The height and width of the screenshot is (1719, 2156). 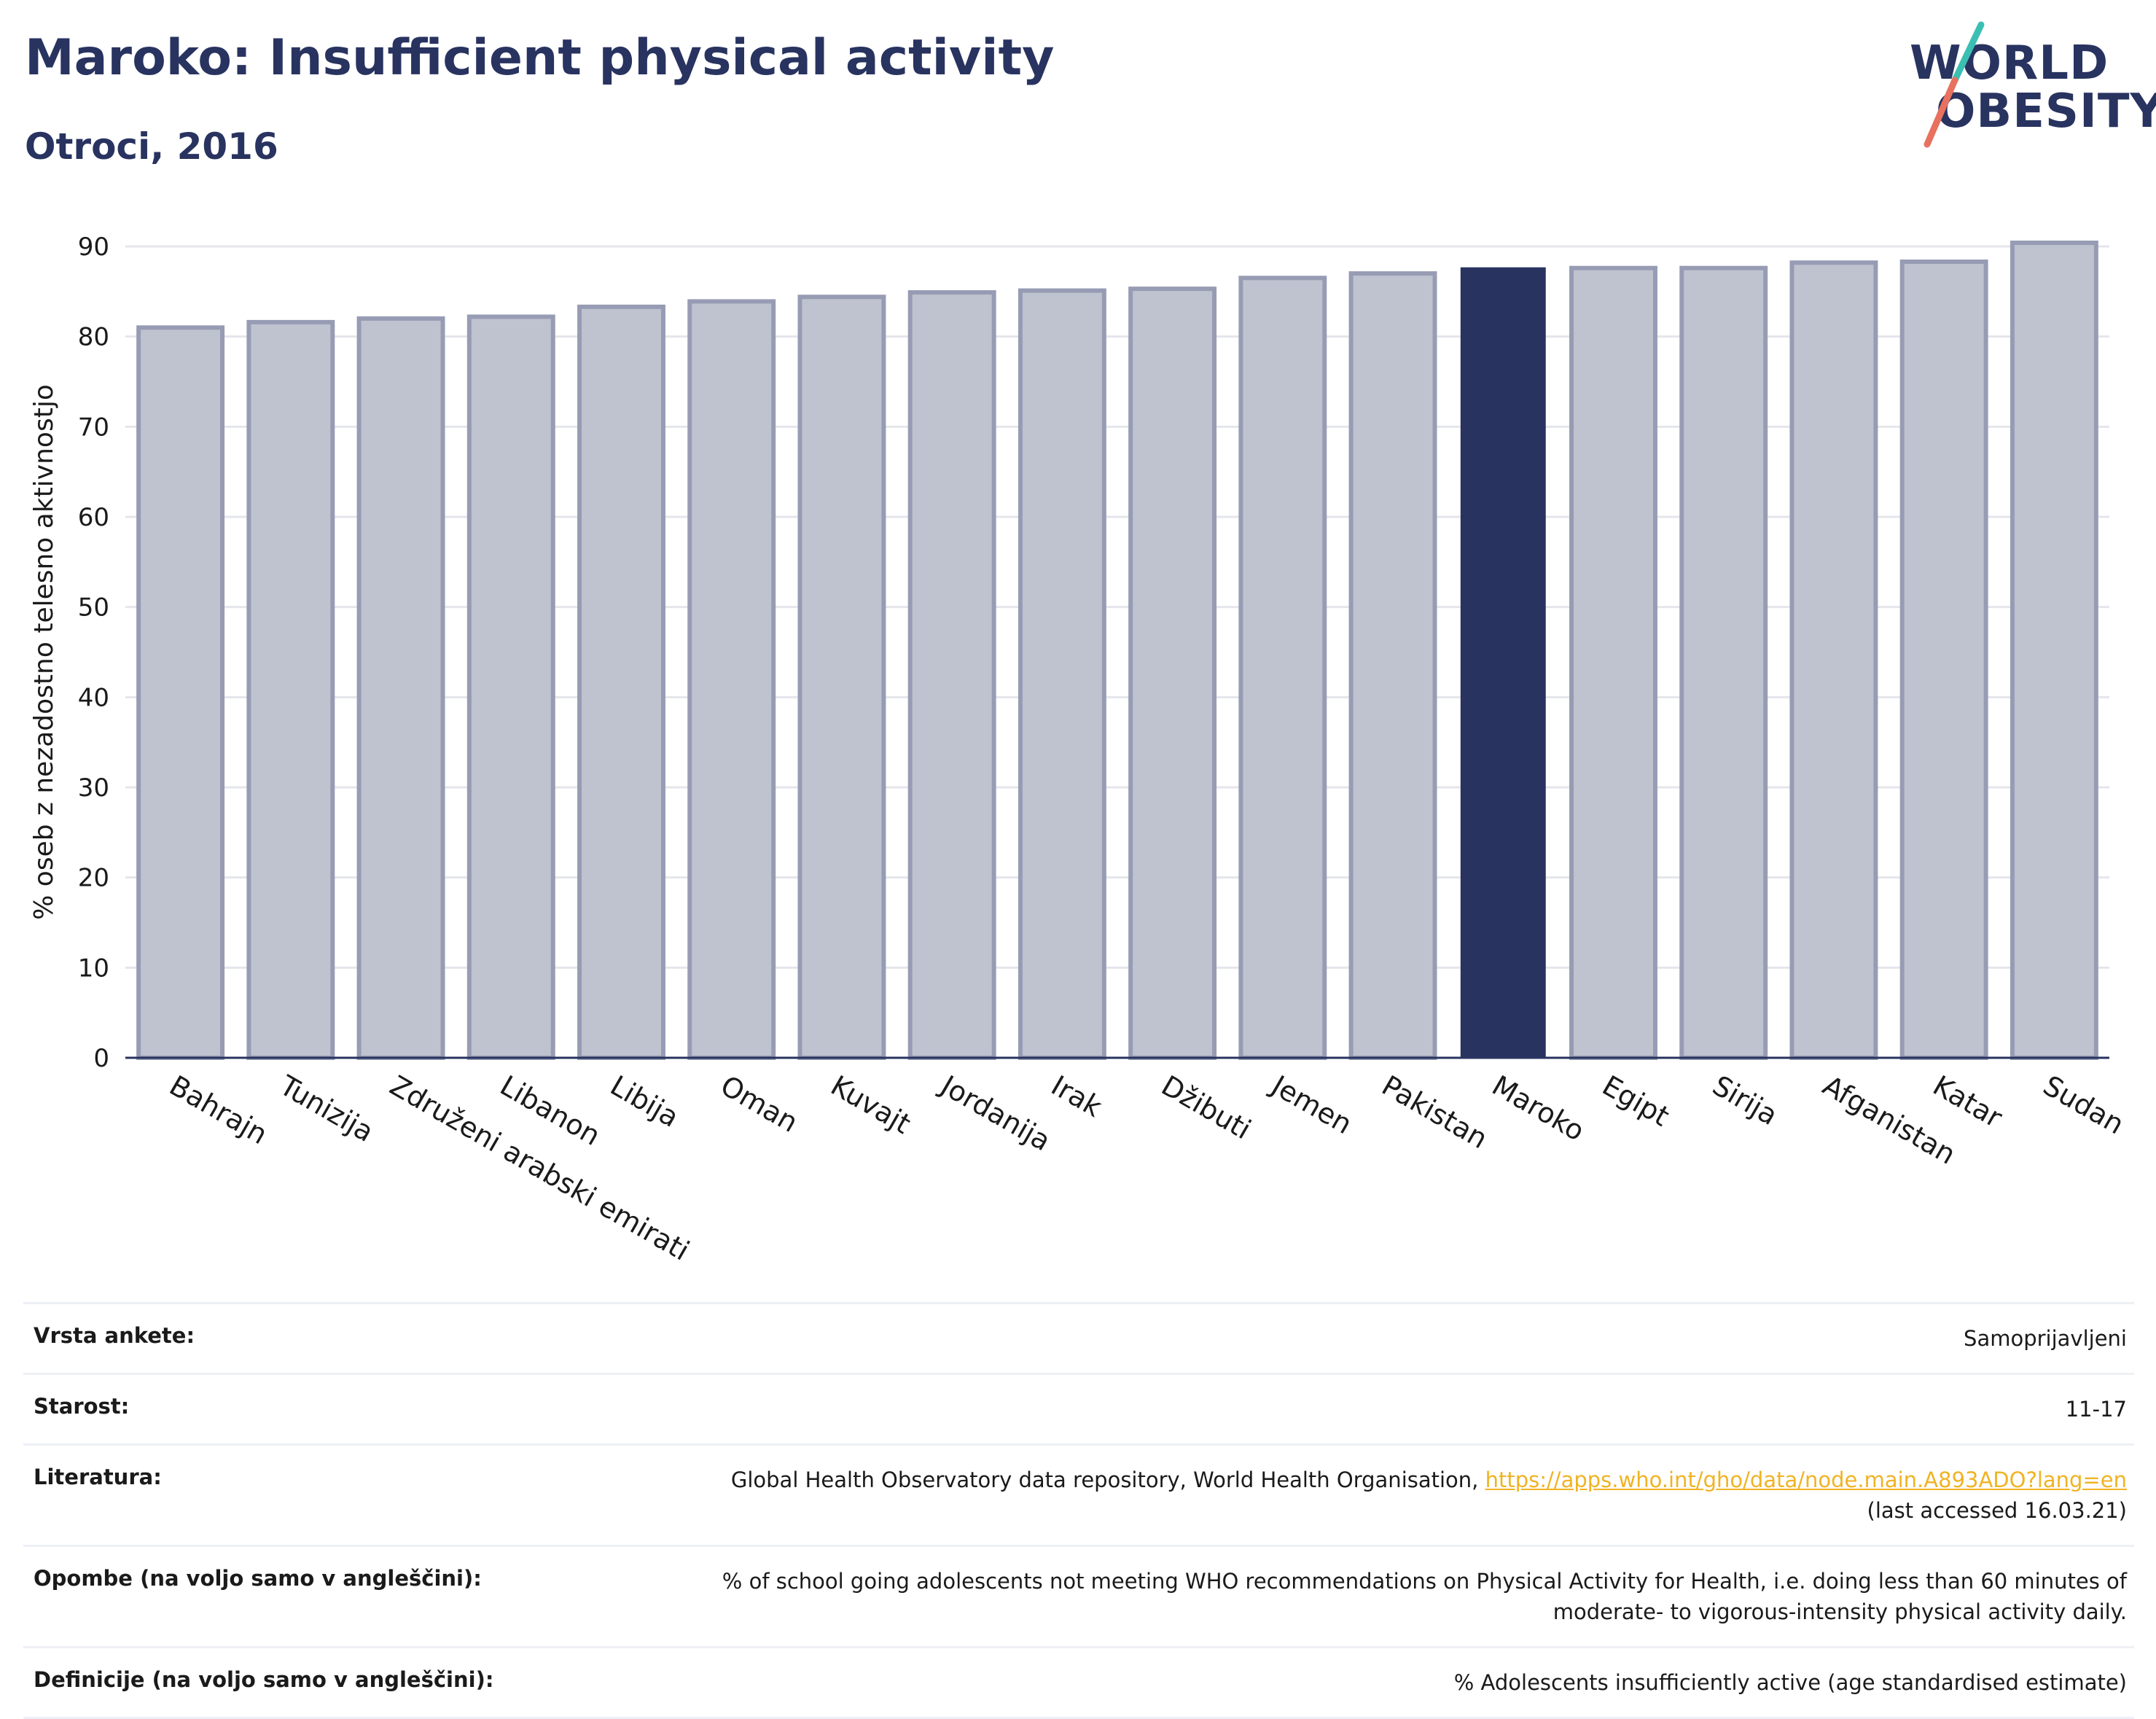 What do you see at coordinates (1539, 1108) in the screenshot?
I see `x-tick-label: Maroko` at bounding box center [1539, 1108].